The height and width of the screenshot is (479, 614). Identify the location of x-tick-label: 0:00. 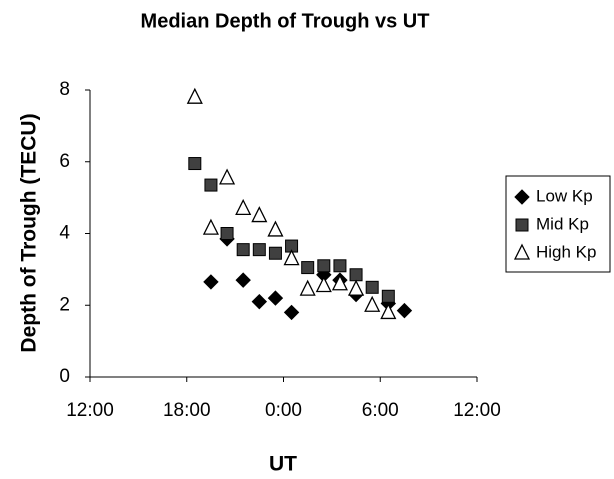
(283, 410).